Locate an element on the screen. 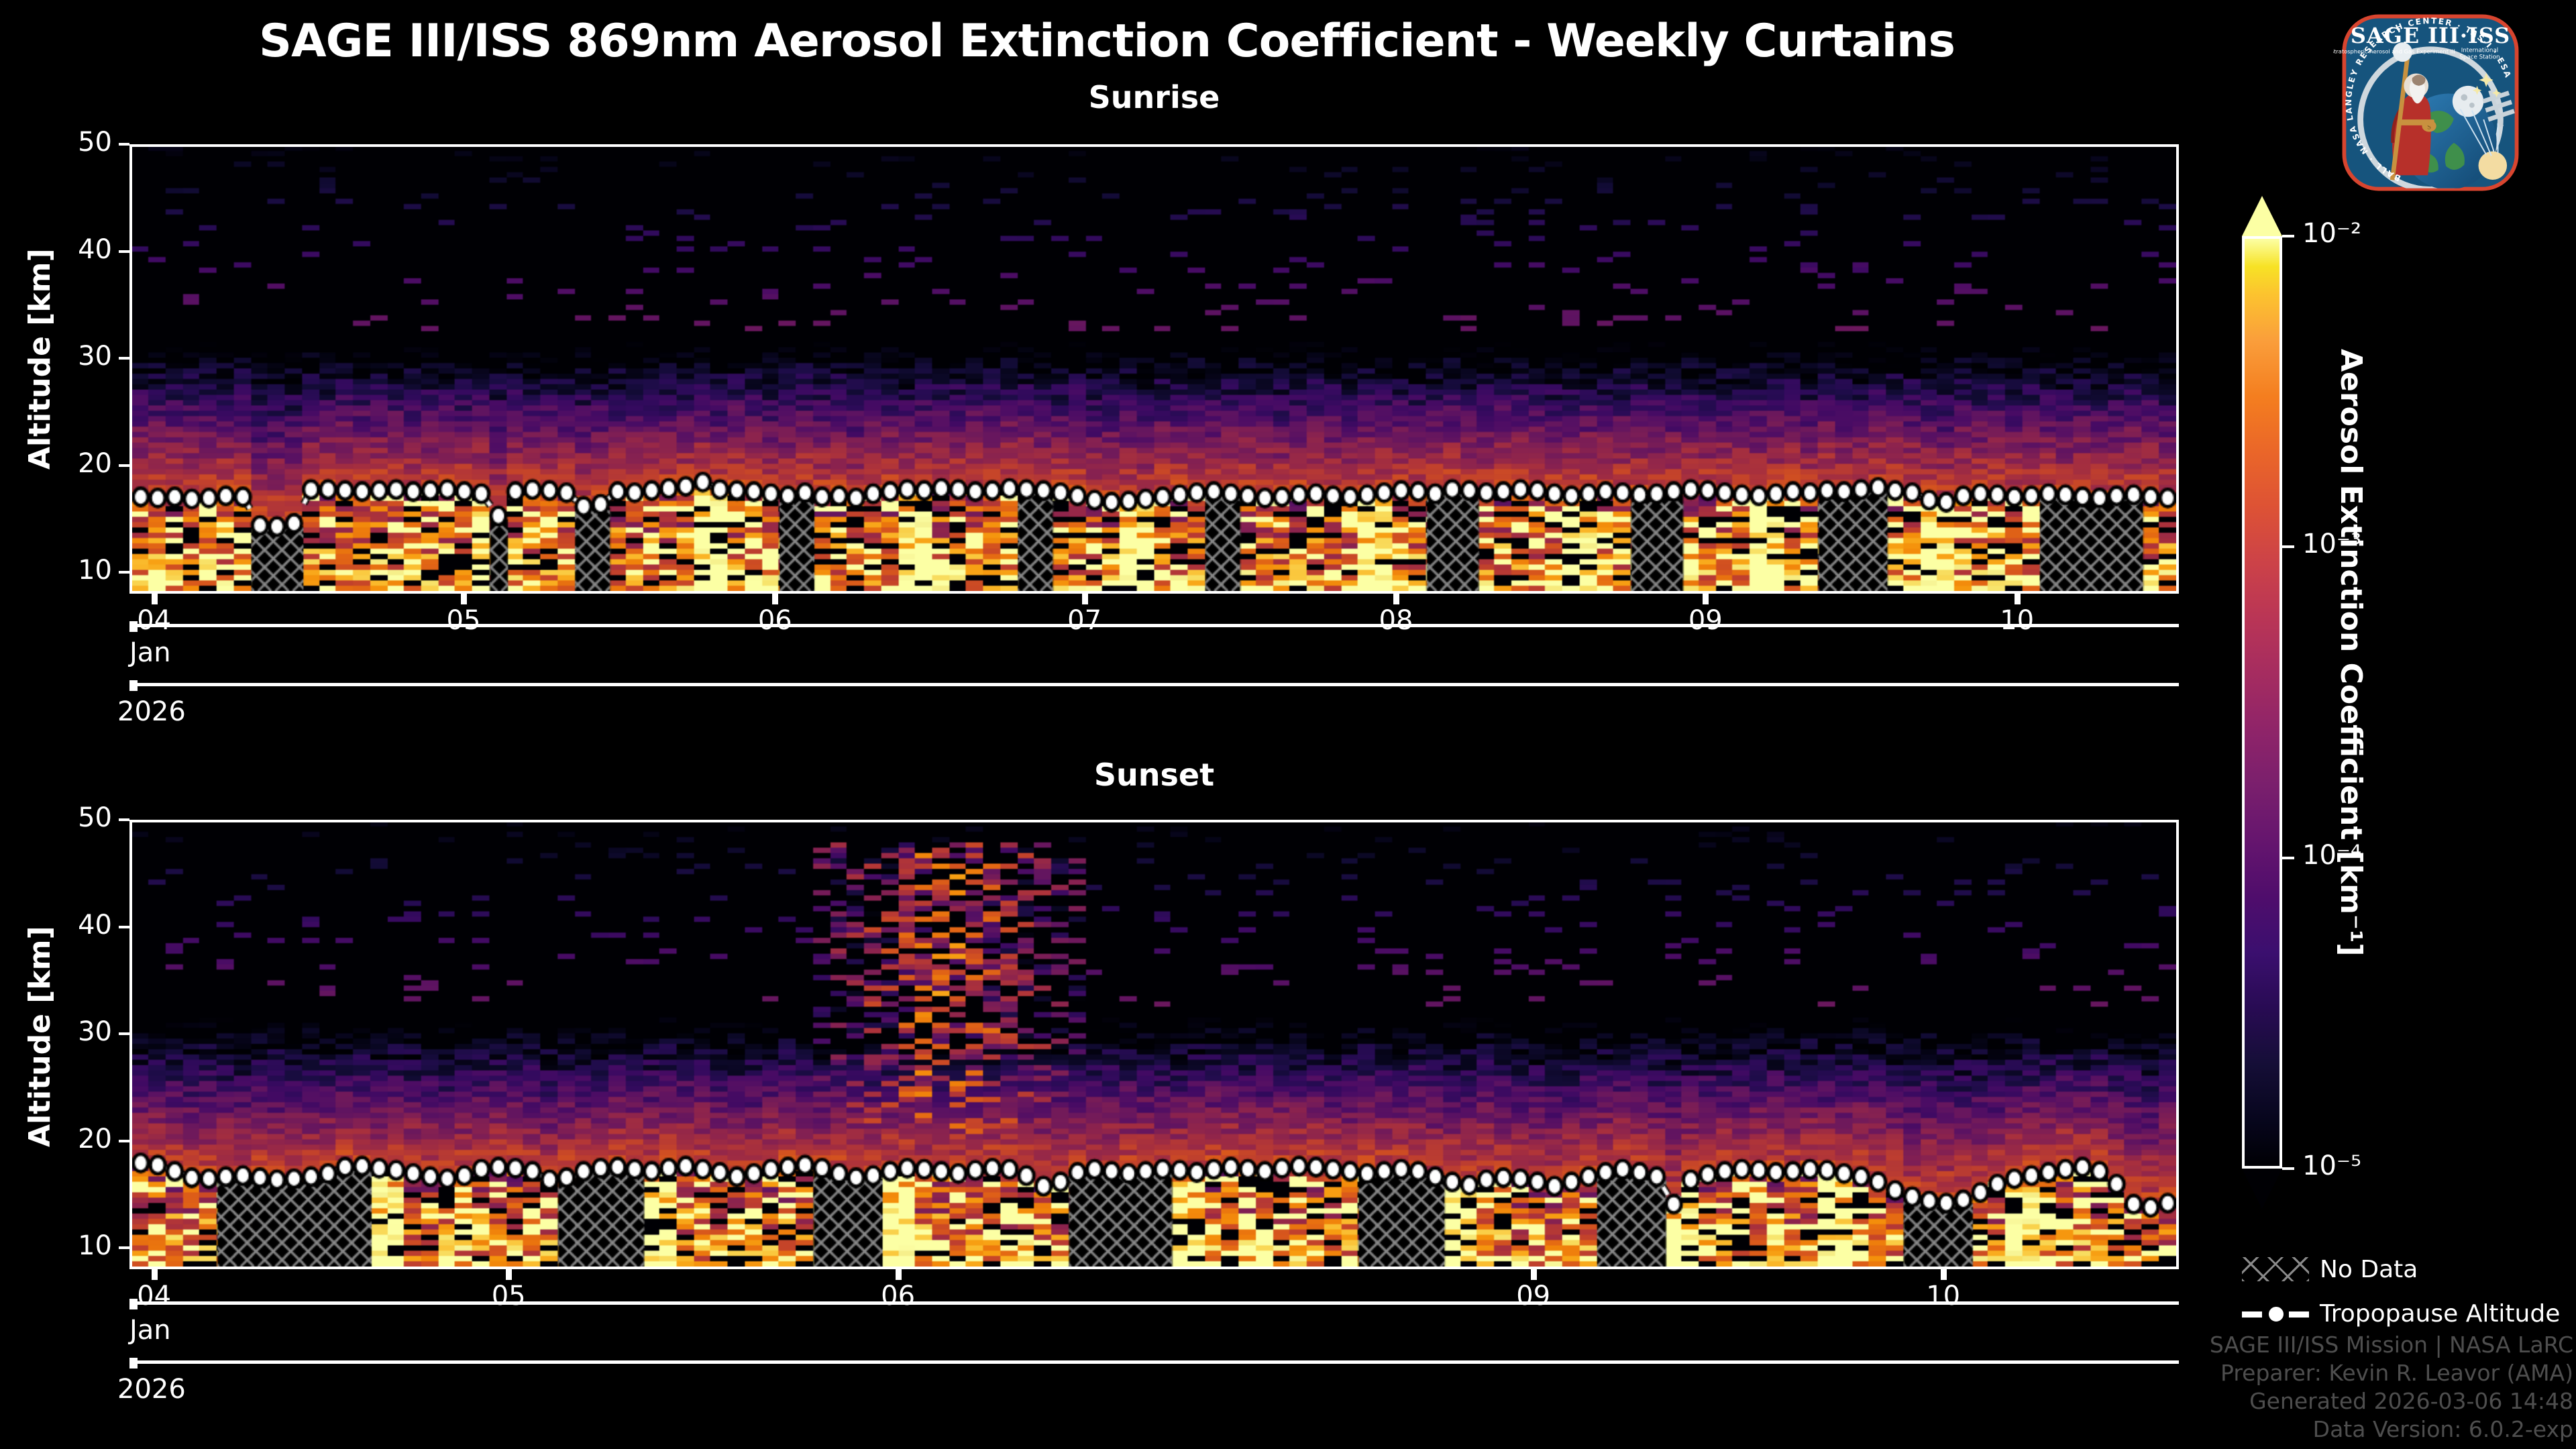 This screenshot has height=1449, width=2576. x-axis-month-rule-cap-sunset is located at coordinates (133, 1304).